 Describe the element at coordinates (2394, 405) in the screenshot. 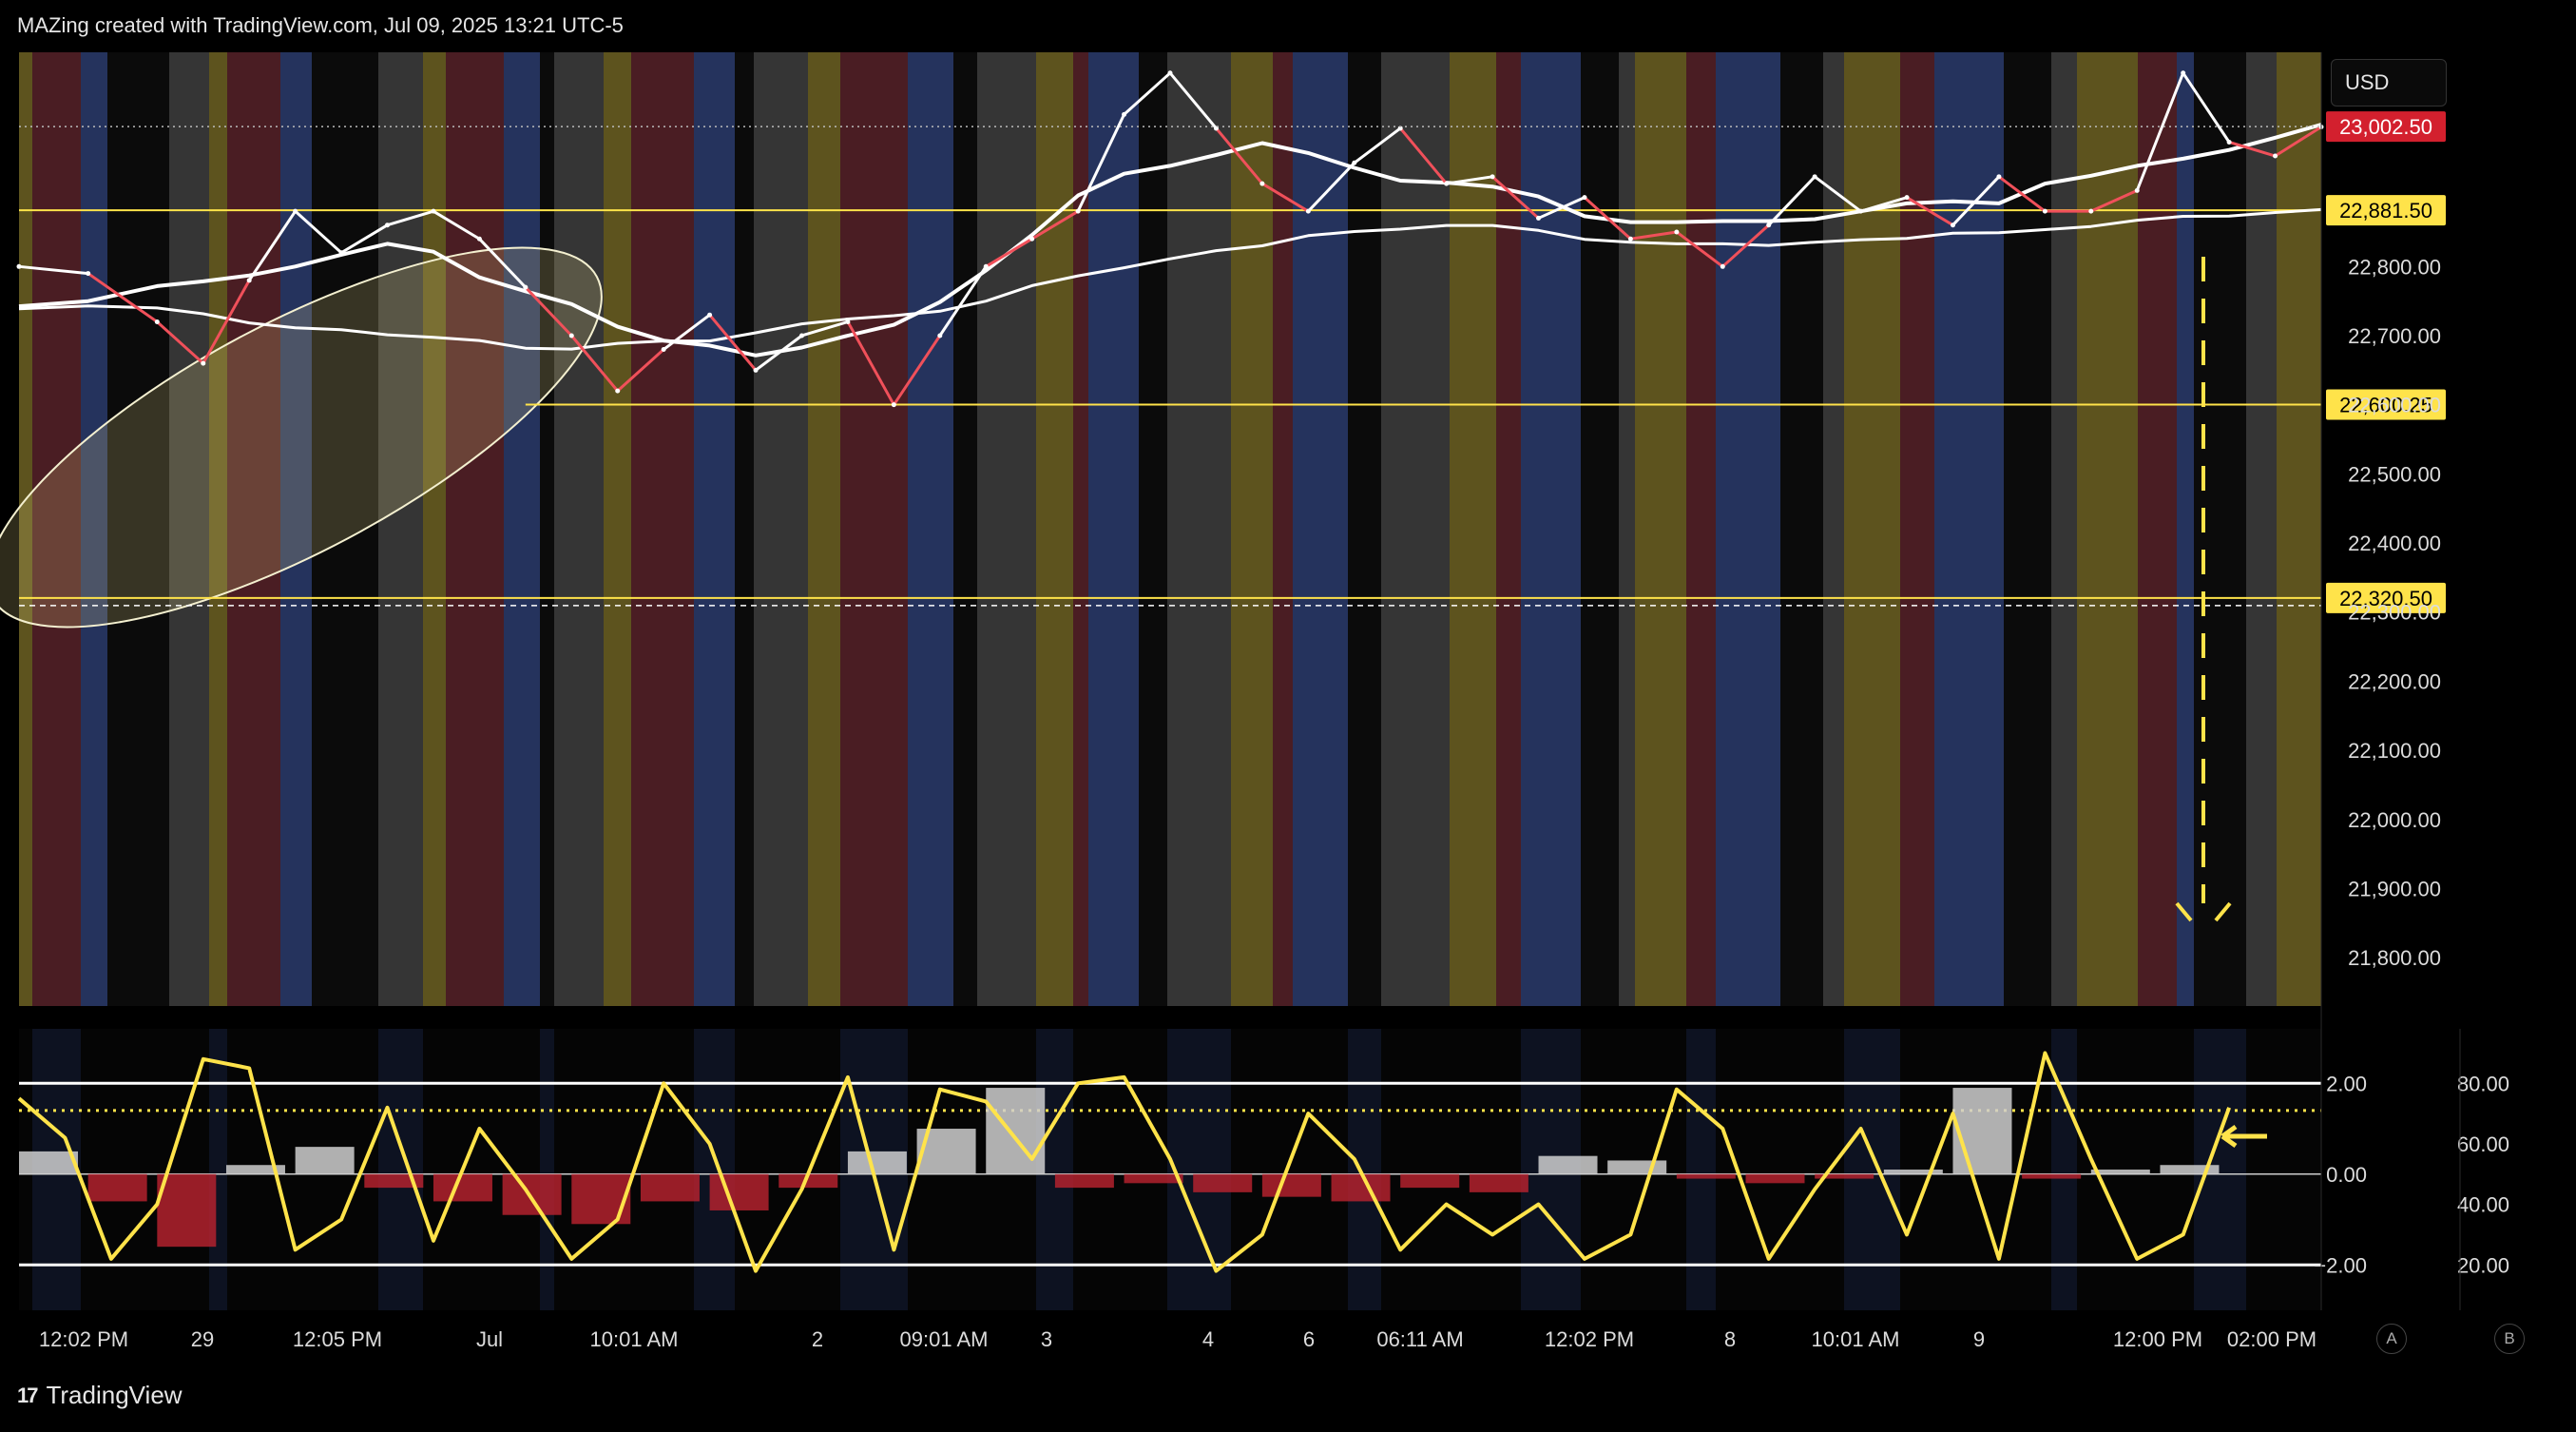

I see `price-tick-label: 22,600.00` at that location.